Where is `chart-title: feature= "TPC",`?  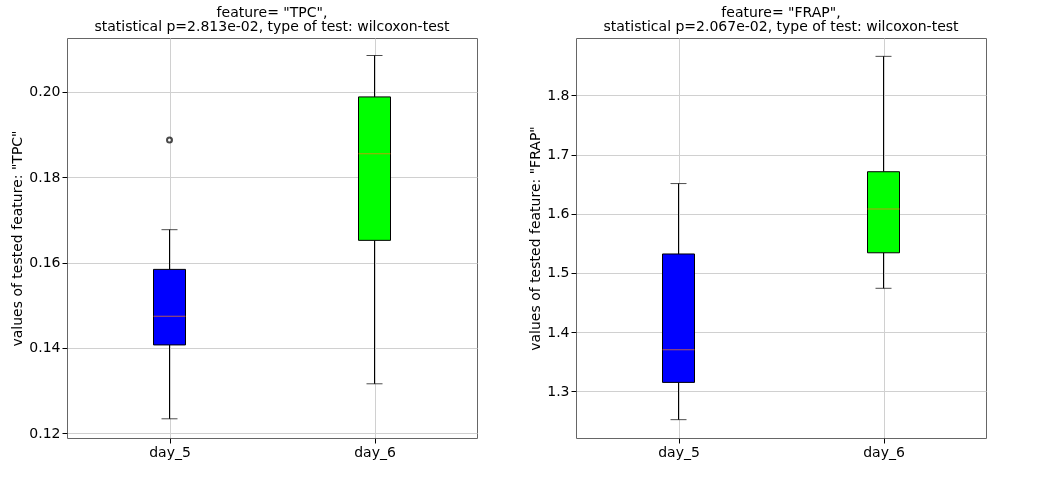
chart-title: feature= "TPC", is located at coordinates (272, 12).